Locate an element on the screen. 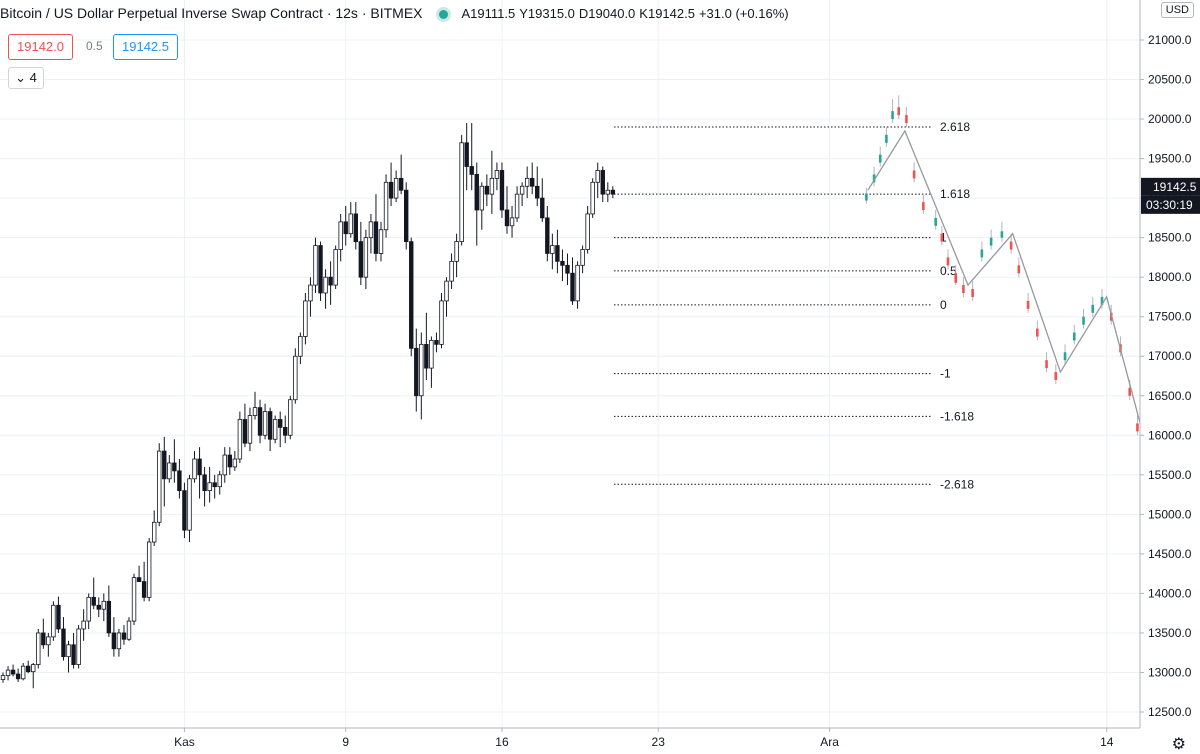  legend-toggle-button: ⌄ 4 is located at coordinates (26, 78).